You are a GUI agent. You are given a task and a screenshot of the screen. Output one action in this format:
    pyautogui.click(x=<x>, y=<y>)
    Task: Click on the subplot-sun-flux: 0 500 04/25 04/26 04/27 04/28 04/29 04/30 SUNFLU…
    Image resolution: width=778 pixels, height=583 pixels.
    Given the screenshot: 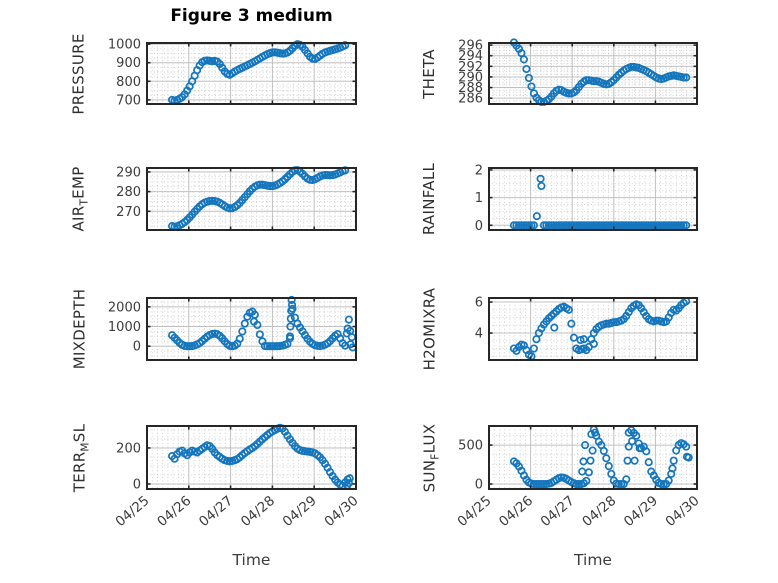 What is the action you would take?
    pyautogui.click(x=561, y=476)
    